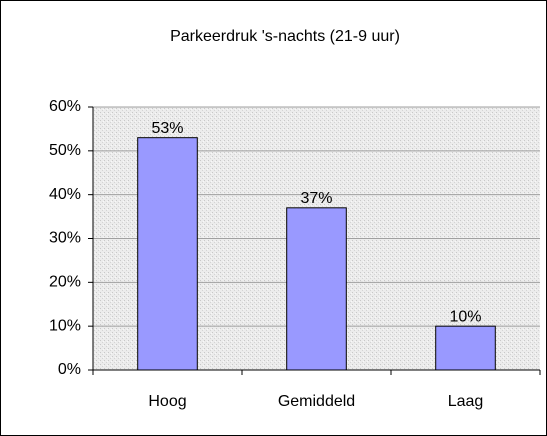 This screenshot has width=547, height=436. Describe the element at coordinates (316, 401) in the screenshot. I see `x-tick-label: Gemiddeld` at that location.